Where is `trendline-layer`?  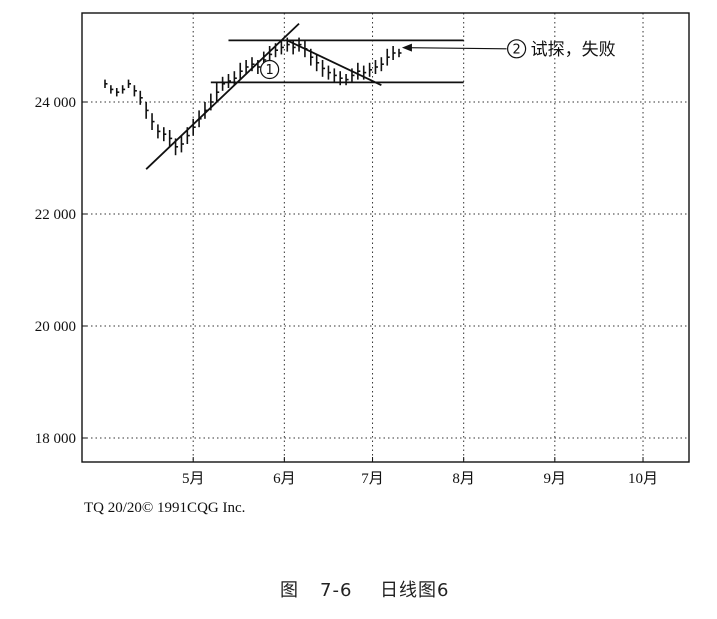 trendline-layer is located at coordinates (304, 96).